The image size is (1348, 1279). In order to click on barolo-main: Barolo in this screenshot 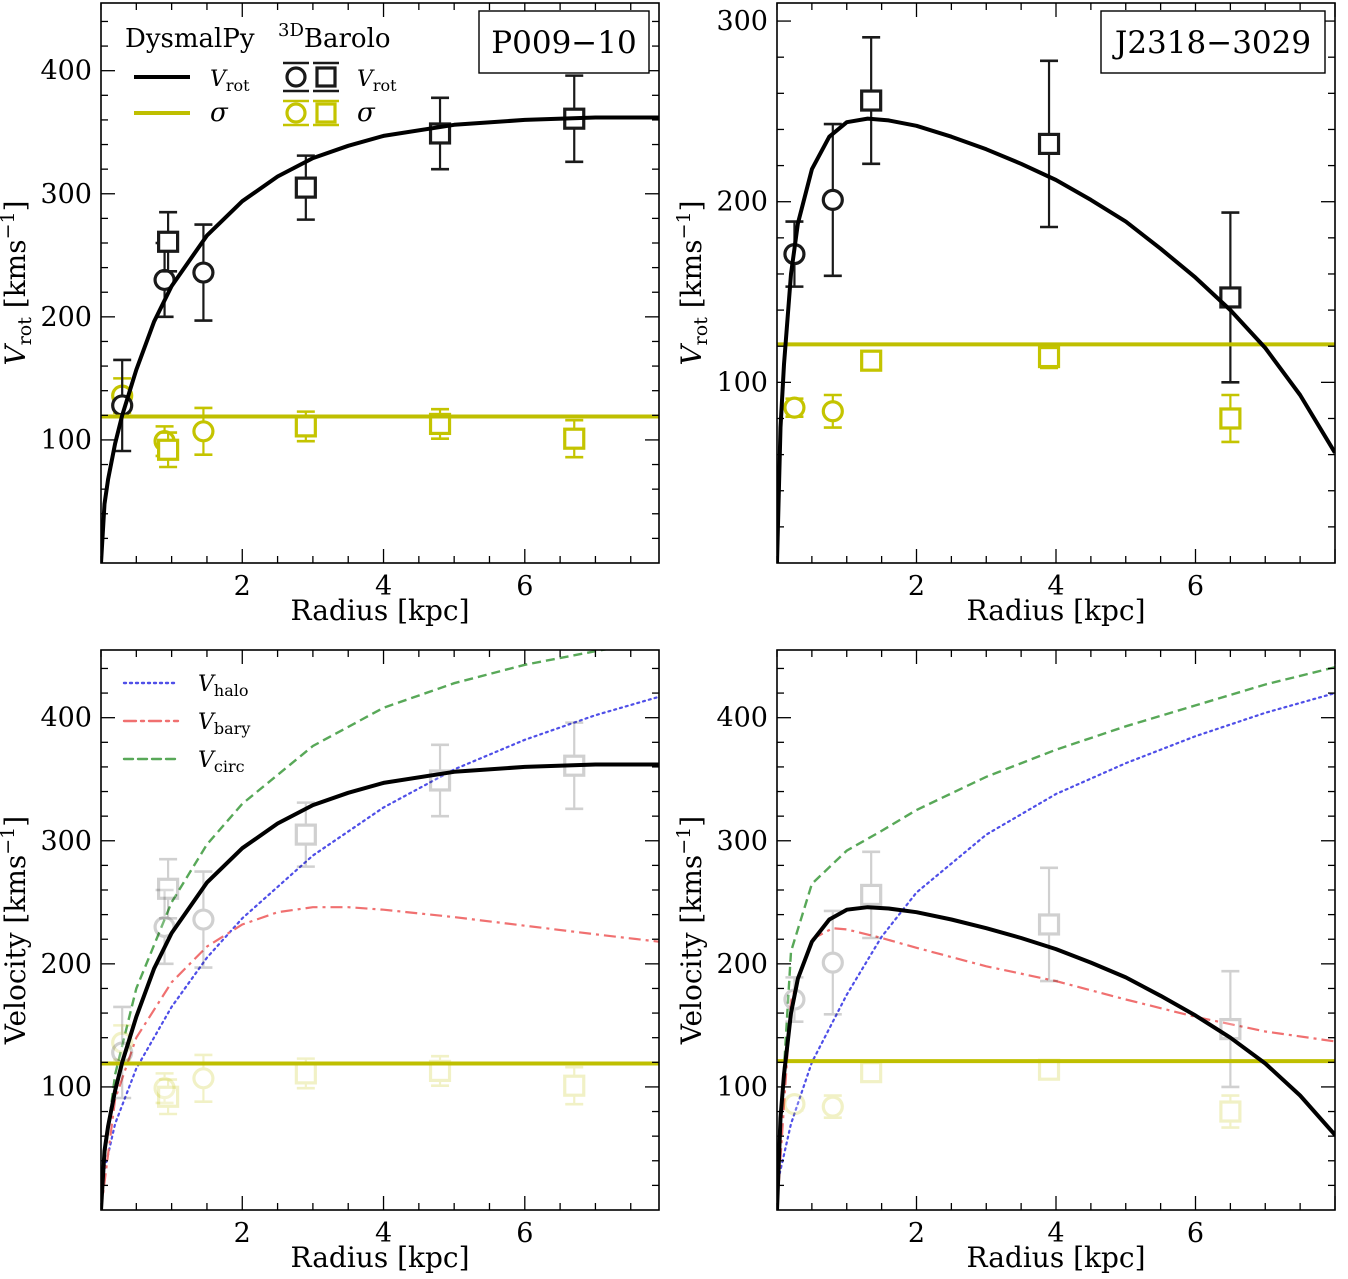, I will do `click(347, 39)`.